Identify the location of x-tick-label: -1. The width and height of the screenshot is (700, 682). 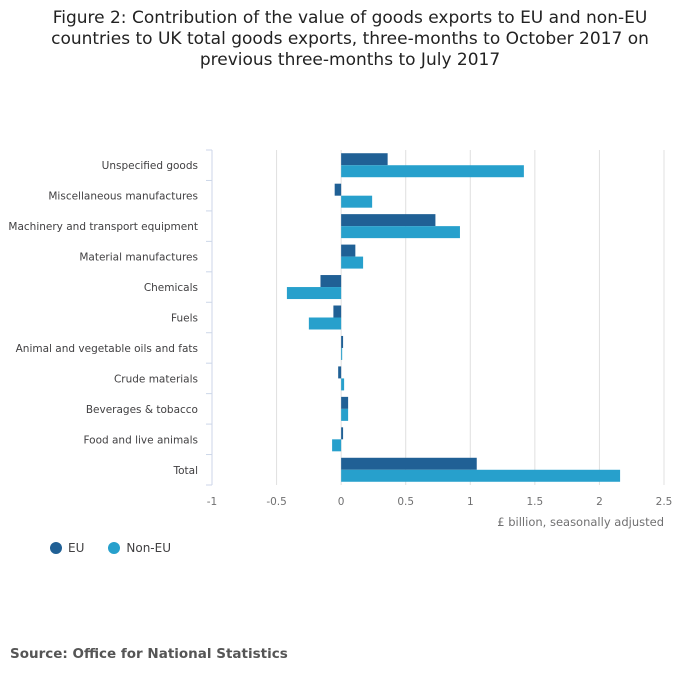
(212, 502).